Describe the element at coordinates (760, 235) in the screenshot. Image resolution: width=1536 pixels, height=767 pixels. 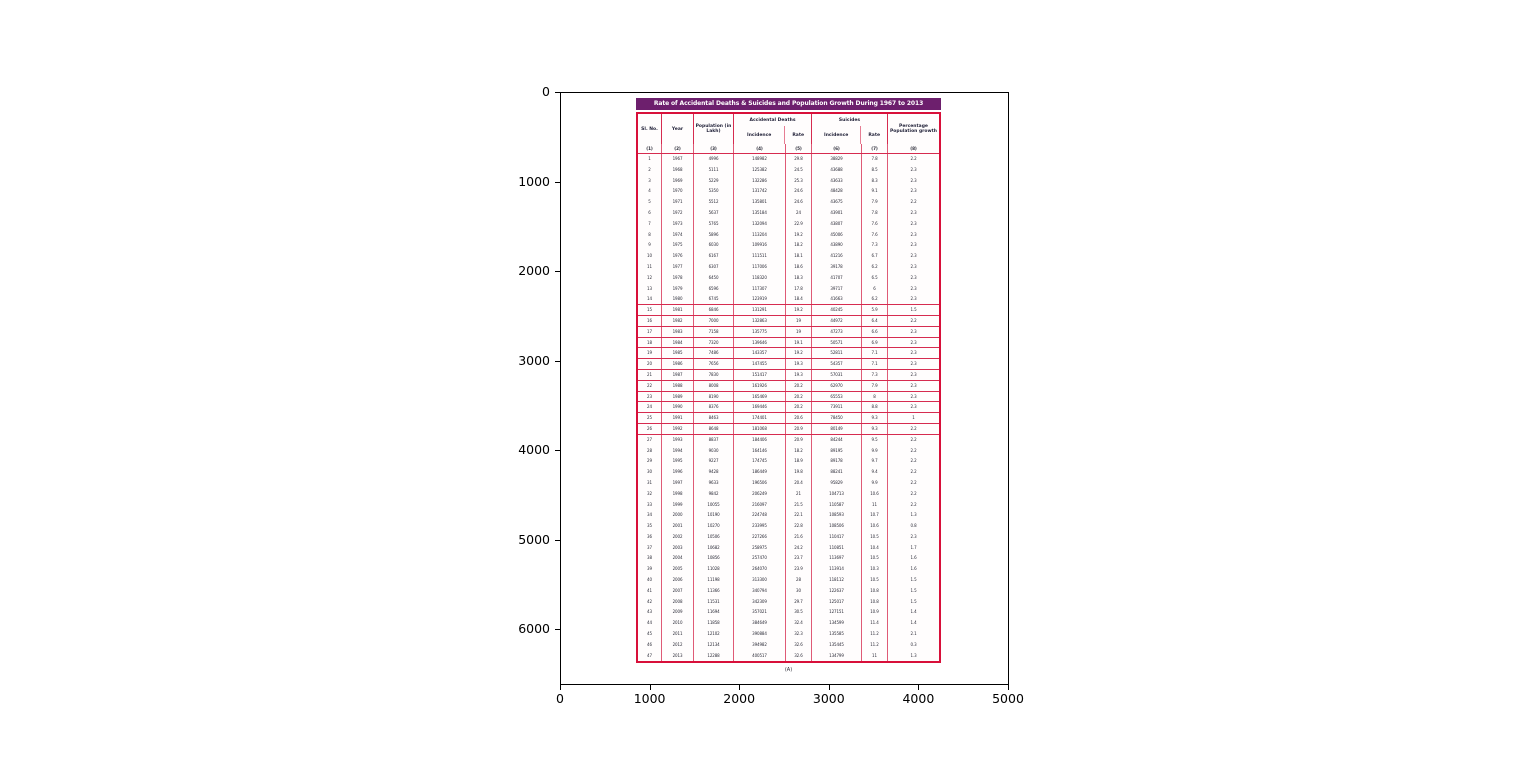
I see `table-cell: 113204` at that location.